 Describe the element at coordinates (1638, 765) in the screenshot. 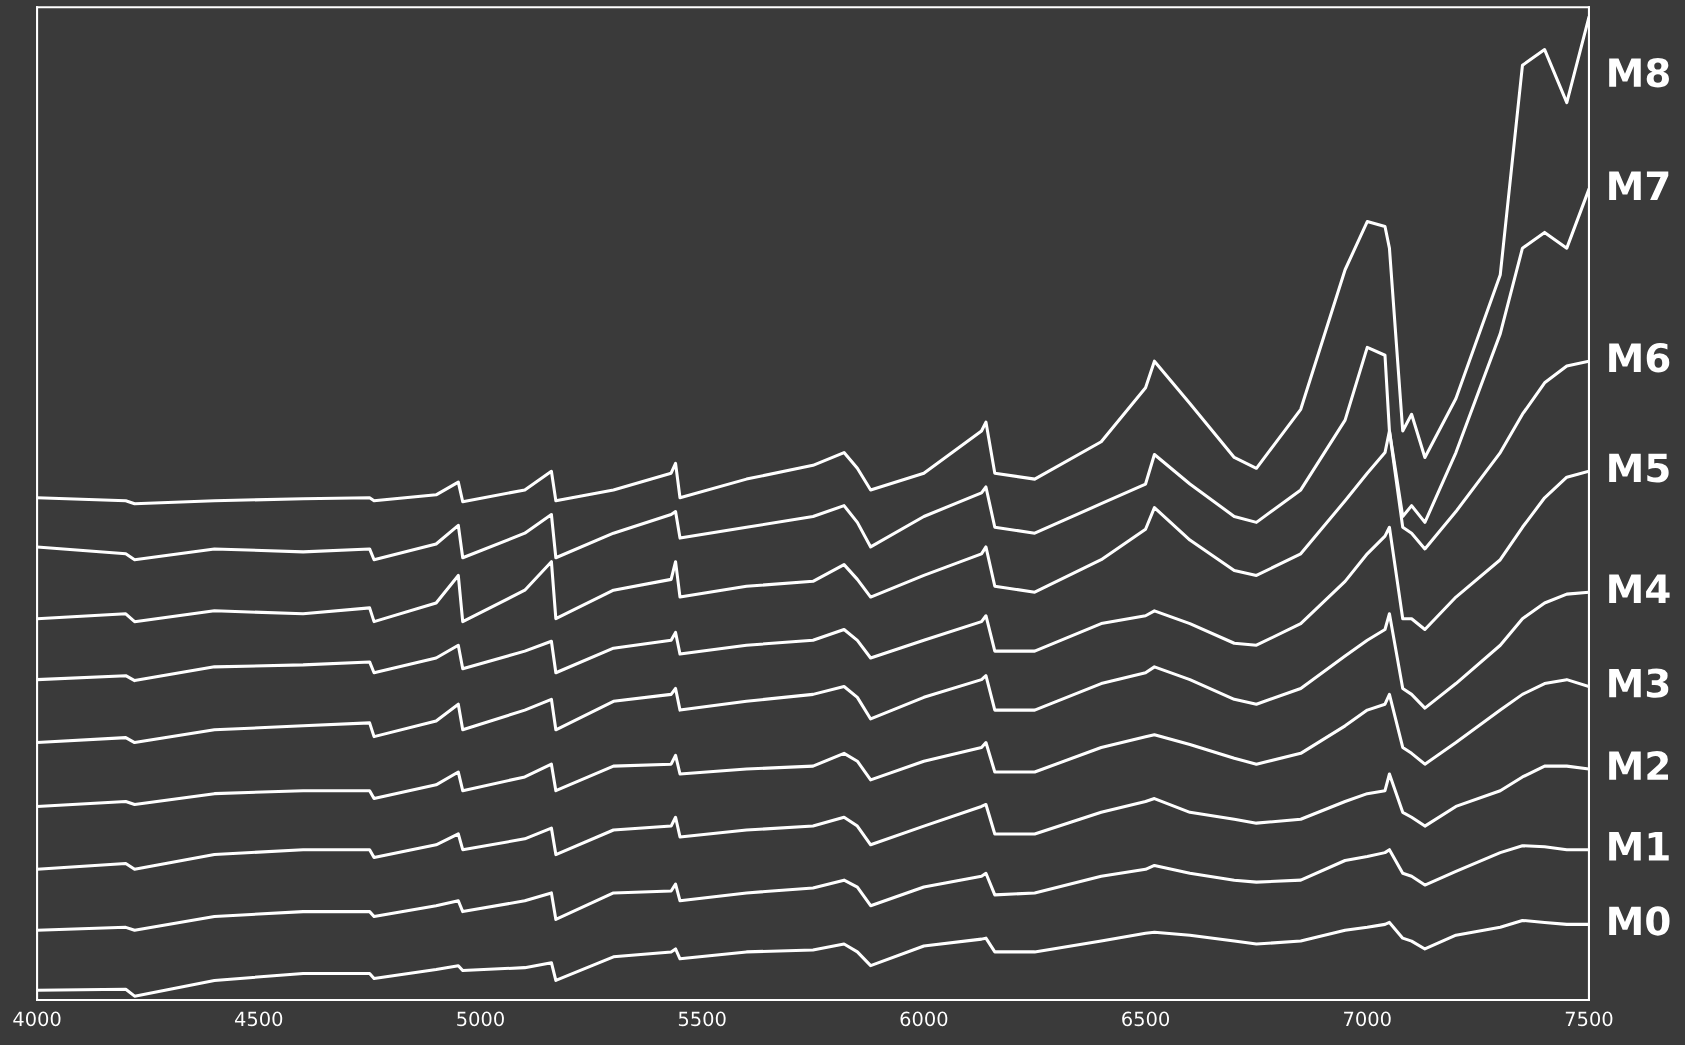

I see `series-label: M2` at that location.